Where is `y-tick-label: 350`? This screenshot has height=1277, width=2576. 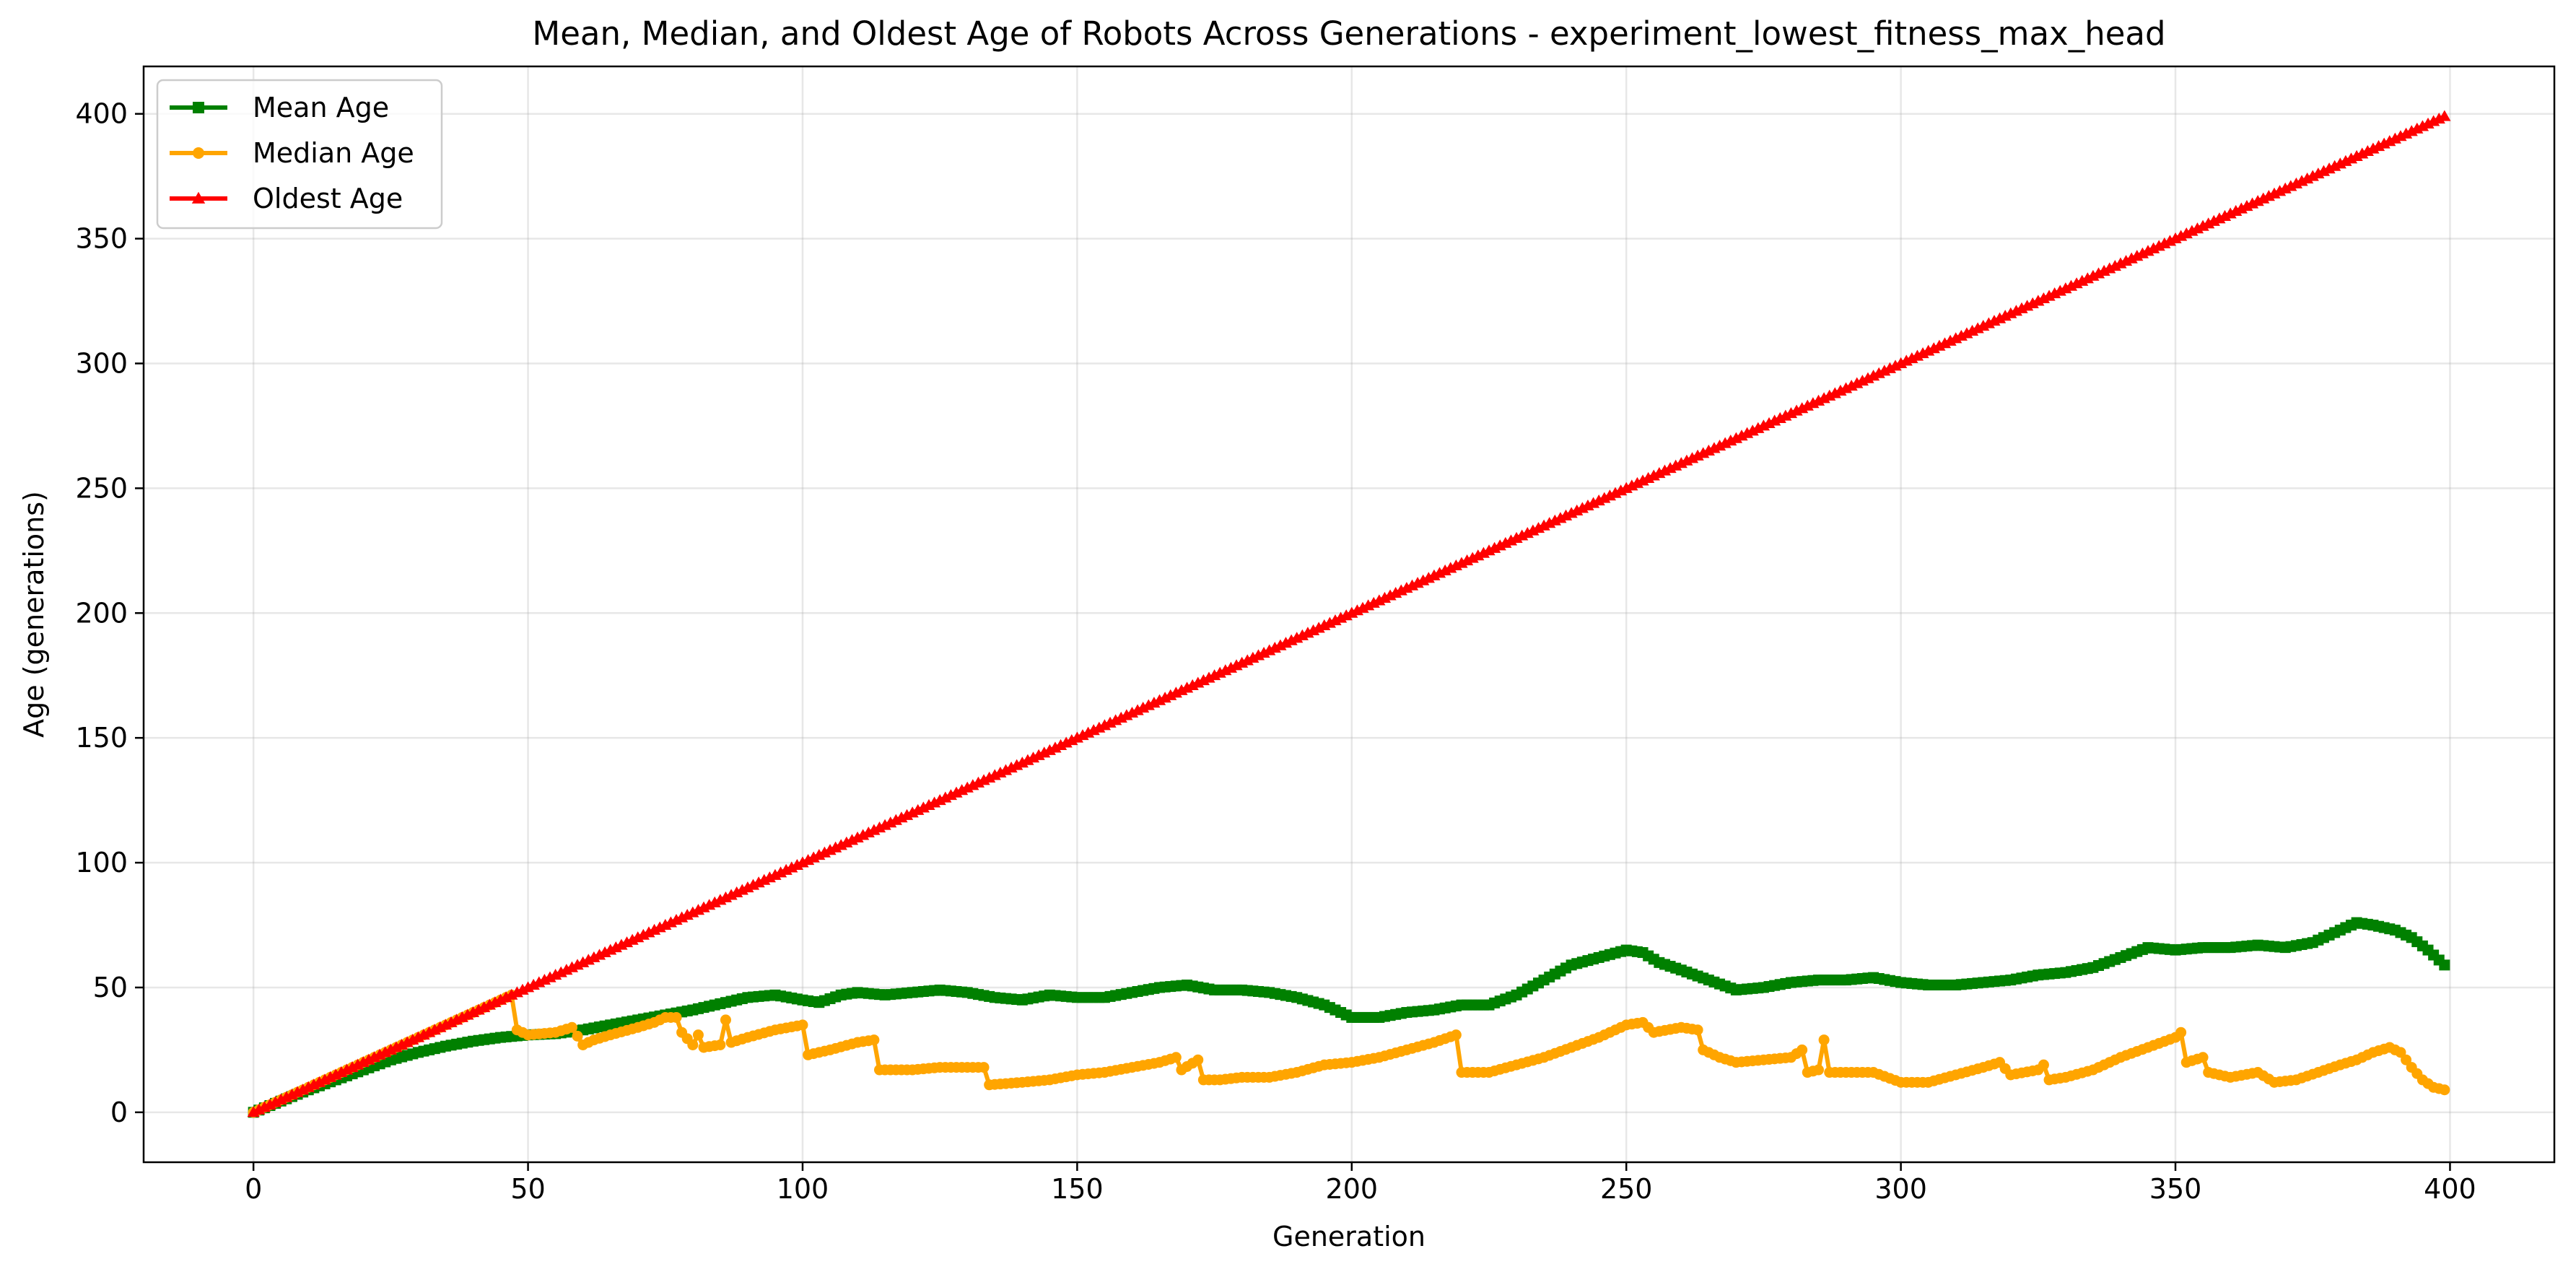 y-tick-label: 350 is located at coordinates (101, 239).